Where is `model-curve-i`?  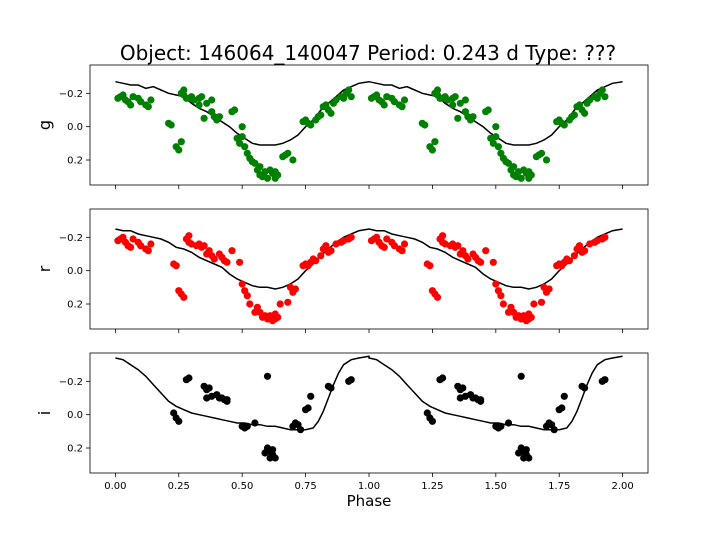
model-curve-i is located at coordinates (369, 393).